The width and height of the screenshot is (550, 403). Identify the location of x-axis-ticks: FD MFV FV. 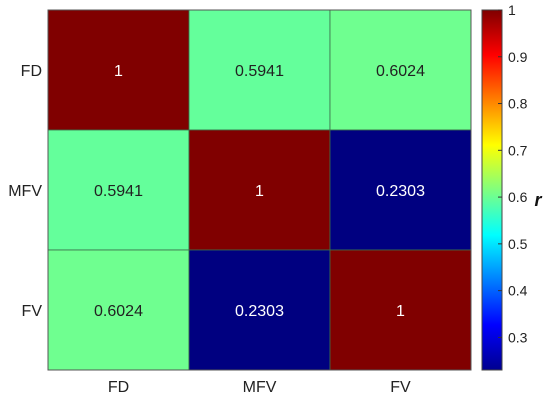
(259, 387).